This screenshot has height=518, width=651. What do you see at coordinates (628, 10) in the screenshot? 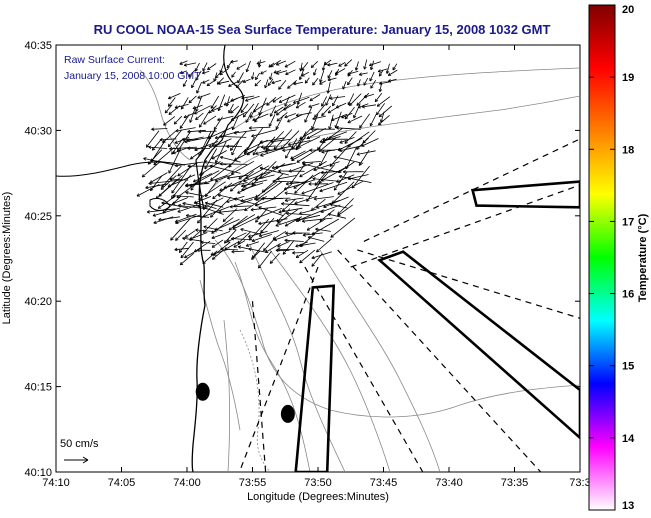
I see `colorbar-tick-label: 20` at bounding box center [628, 10].